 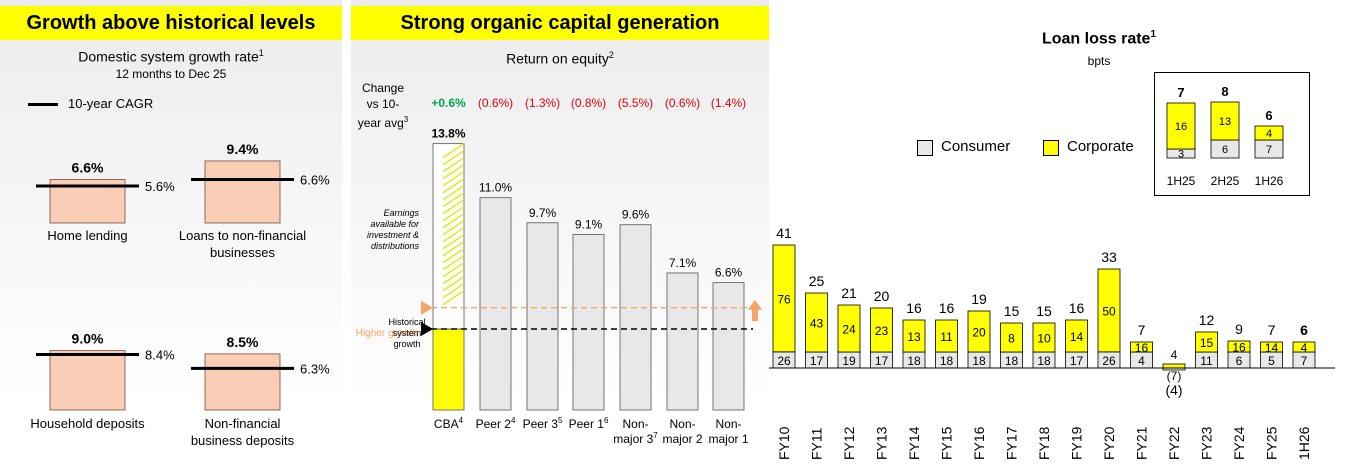 I want to click on total-value-label: 7, so click(x=1272, y=330).